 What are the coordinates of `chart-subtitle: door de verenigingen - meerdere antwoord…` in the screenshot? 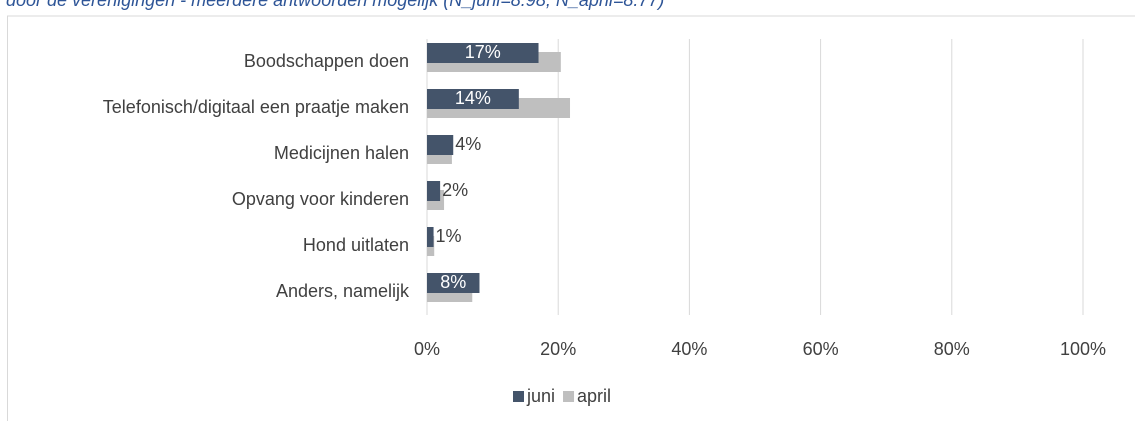 It's located at (335, 5).